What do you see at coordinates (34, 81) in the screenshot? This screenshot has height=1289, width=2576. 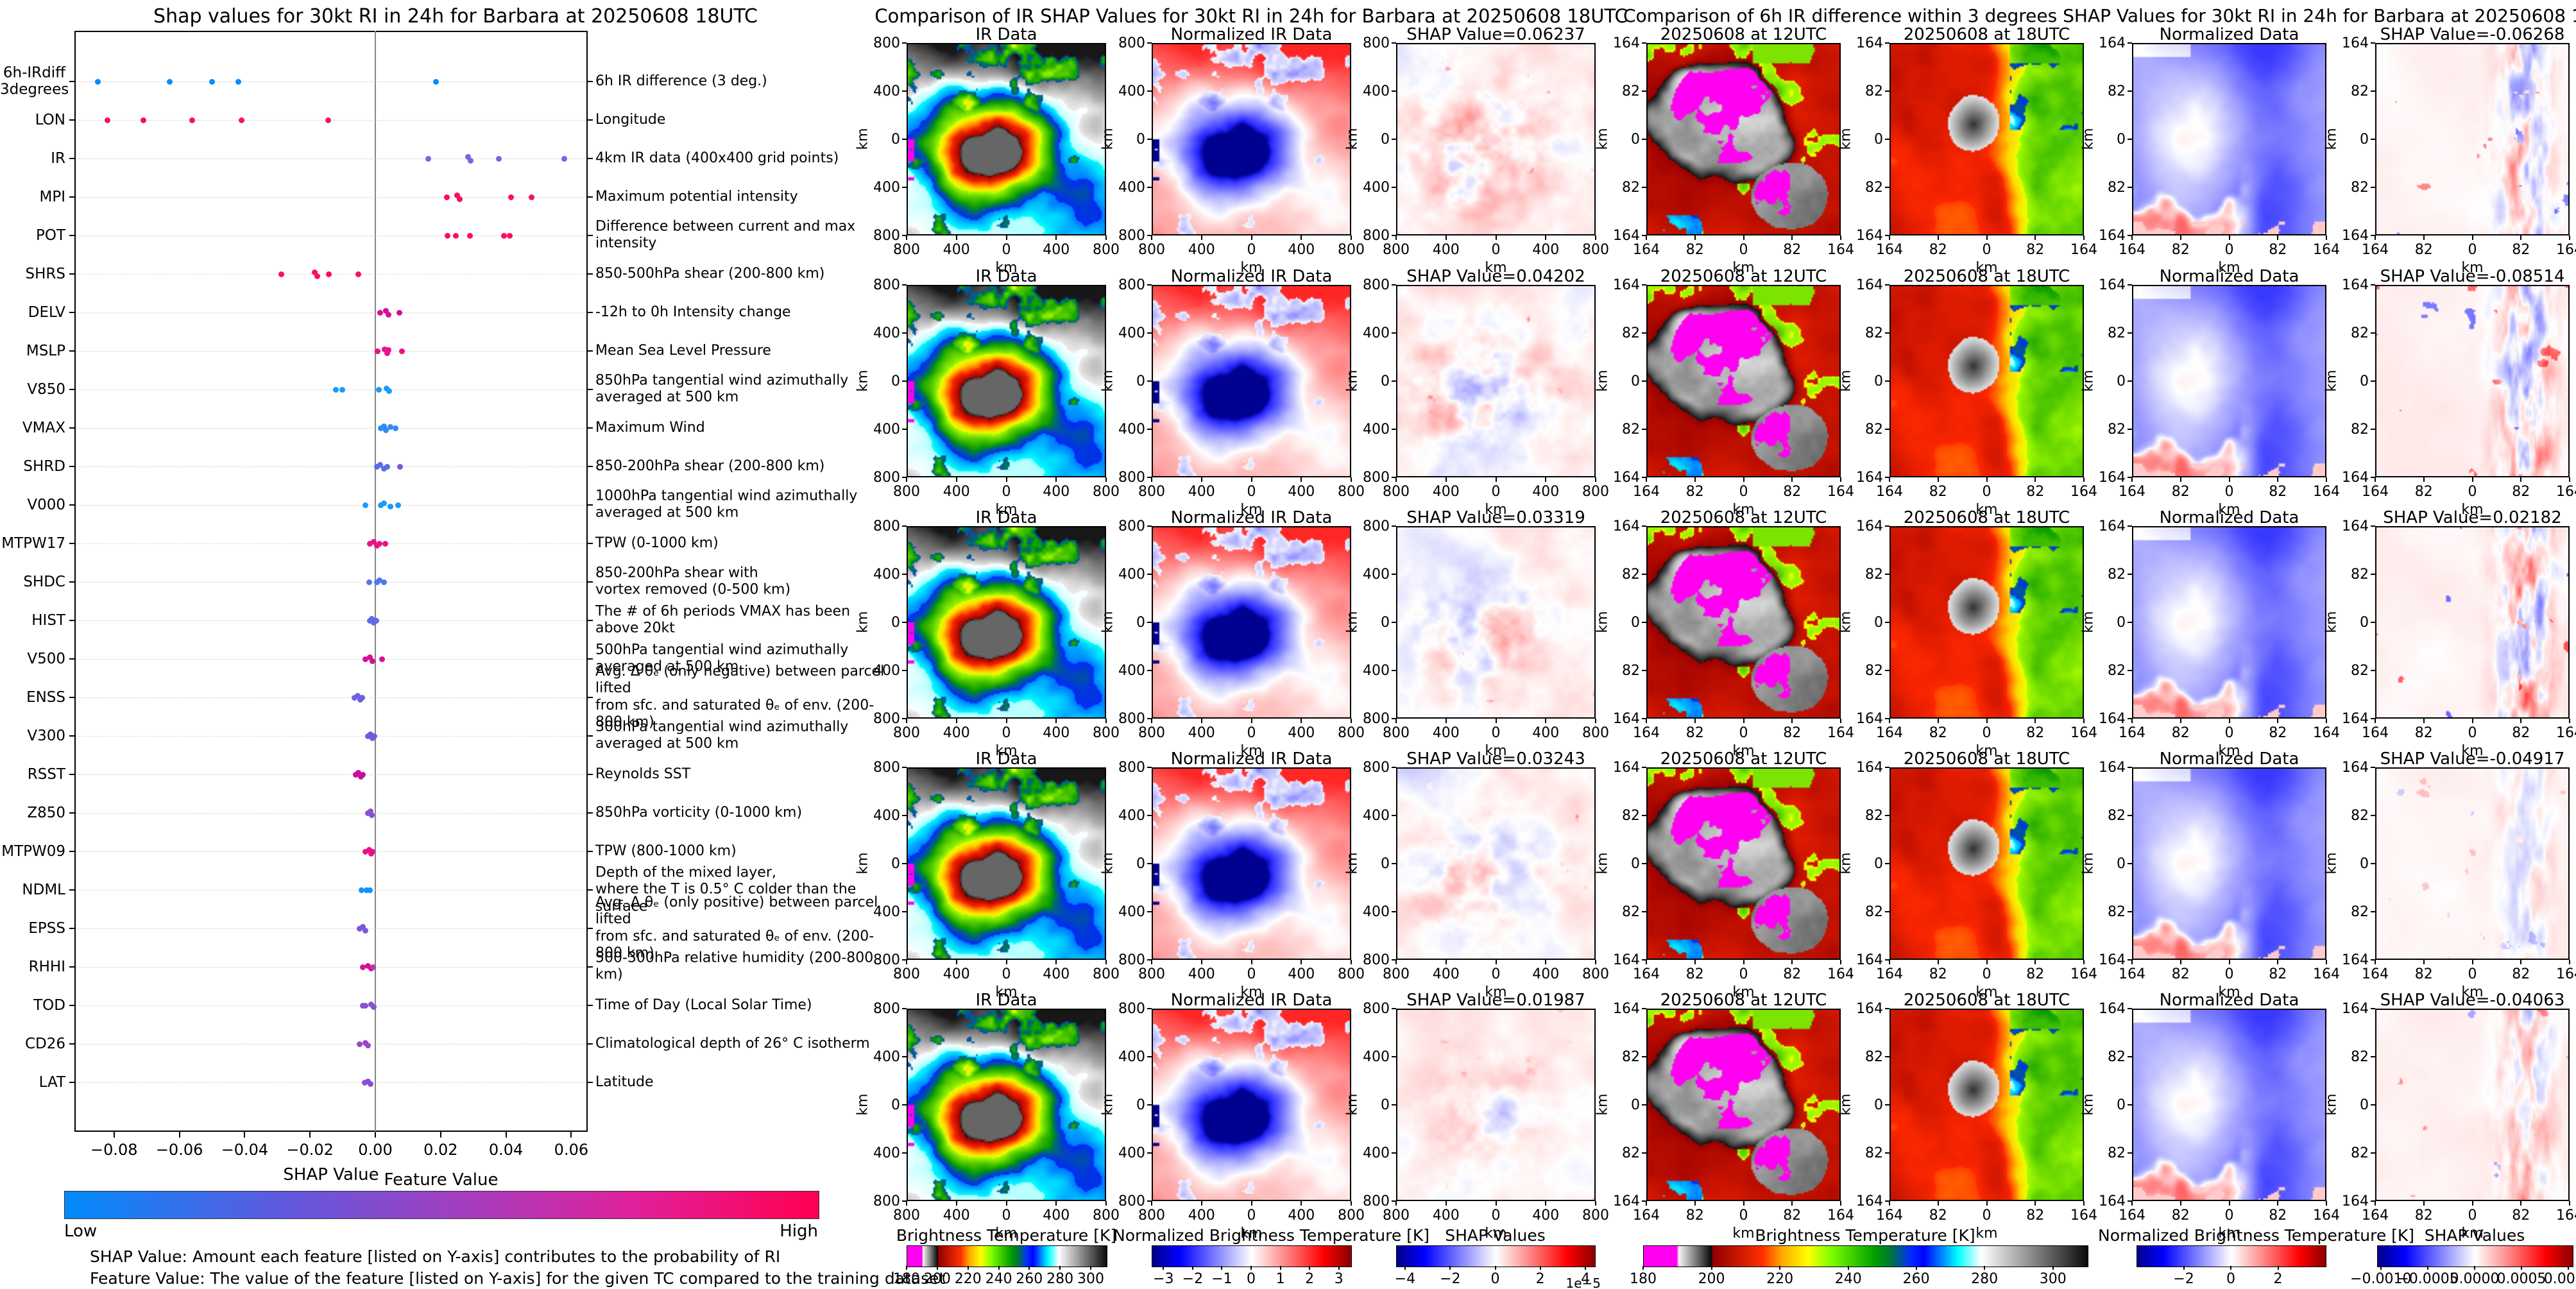 I see `feature-code-label: 6h-IRdiff 3degrees` at bounding box center [34, 81].